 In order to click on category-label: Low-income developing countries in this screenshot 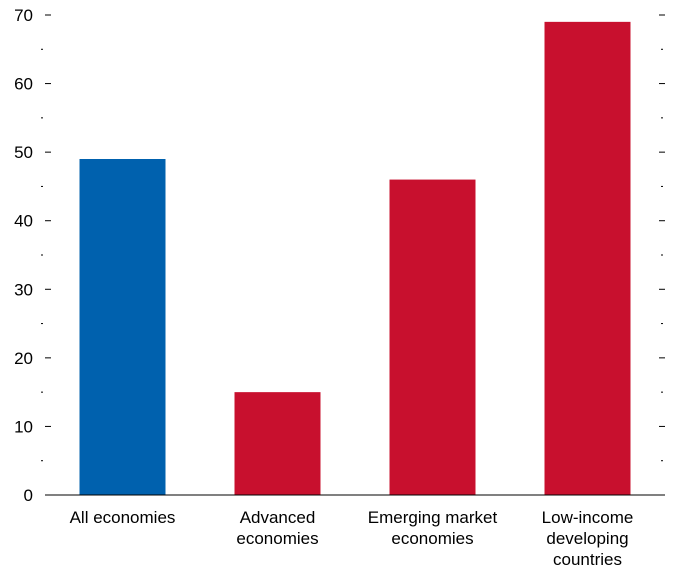, I will do `click(588, 538)`.